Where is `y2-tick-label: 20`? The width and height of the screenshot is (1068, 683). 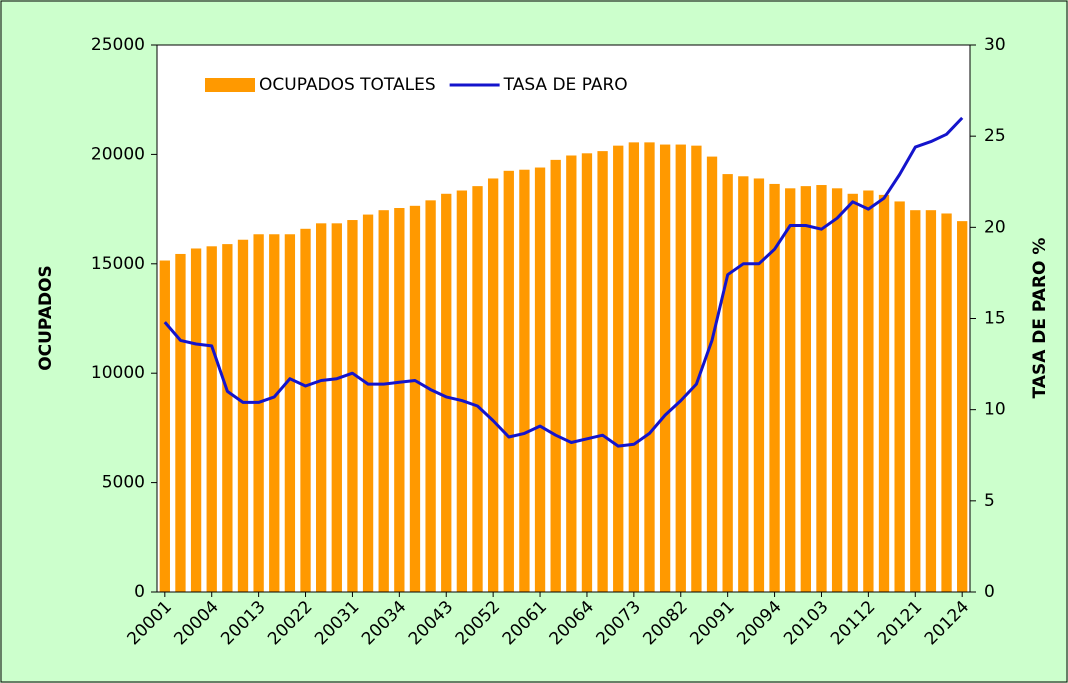
y2-tick-label: 20 is located at coordinates (995, 227).